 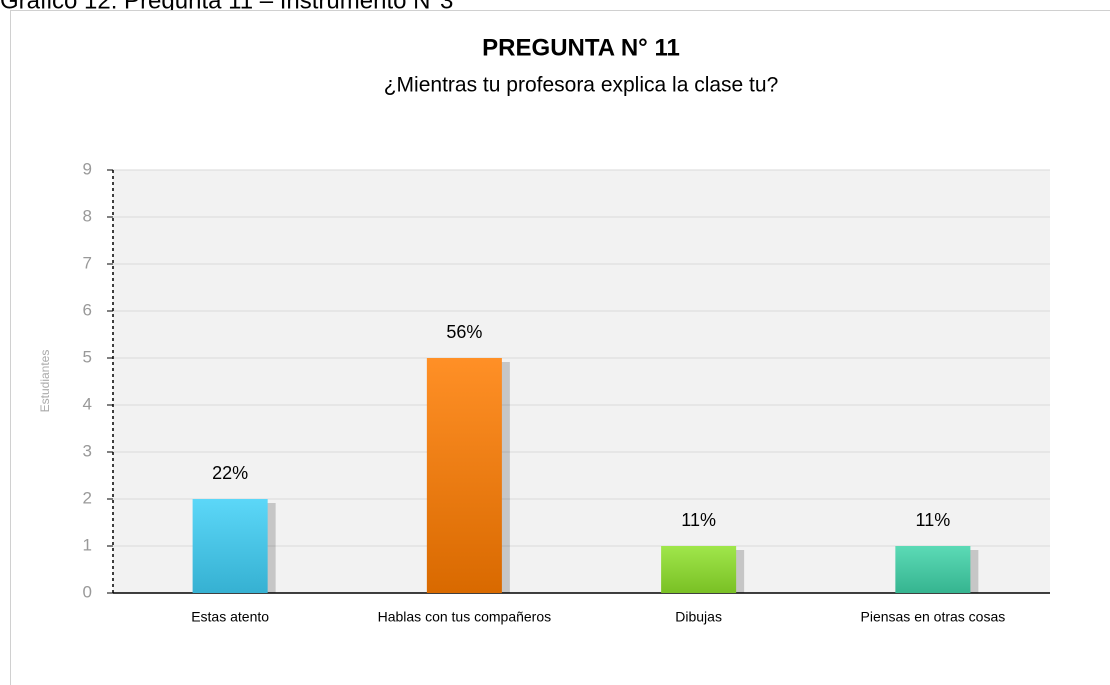 I want to click on x-tick-label: Piensas en otras cosas, so click(x=933, y=617).